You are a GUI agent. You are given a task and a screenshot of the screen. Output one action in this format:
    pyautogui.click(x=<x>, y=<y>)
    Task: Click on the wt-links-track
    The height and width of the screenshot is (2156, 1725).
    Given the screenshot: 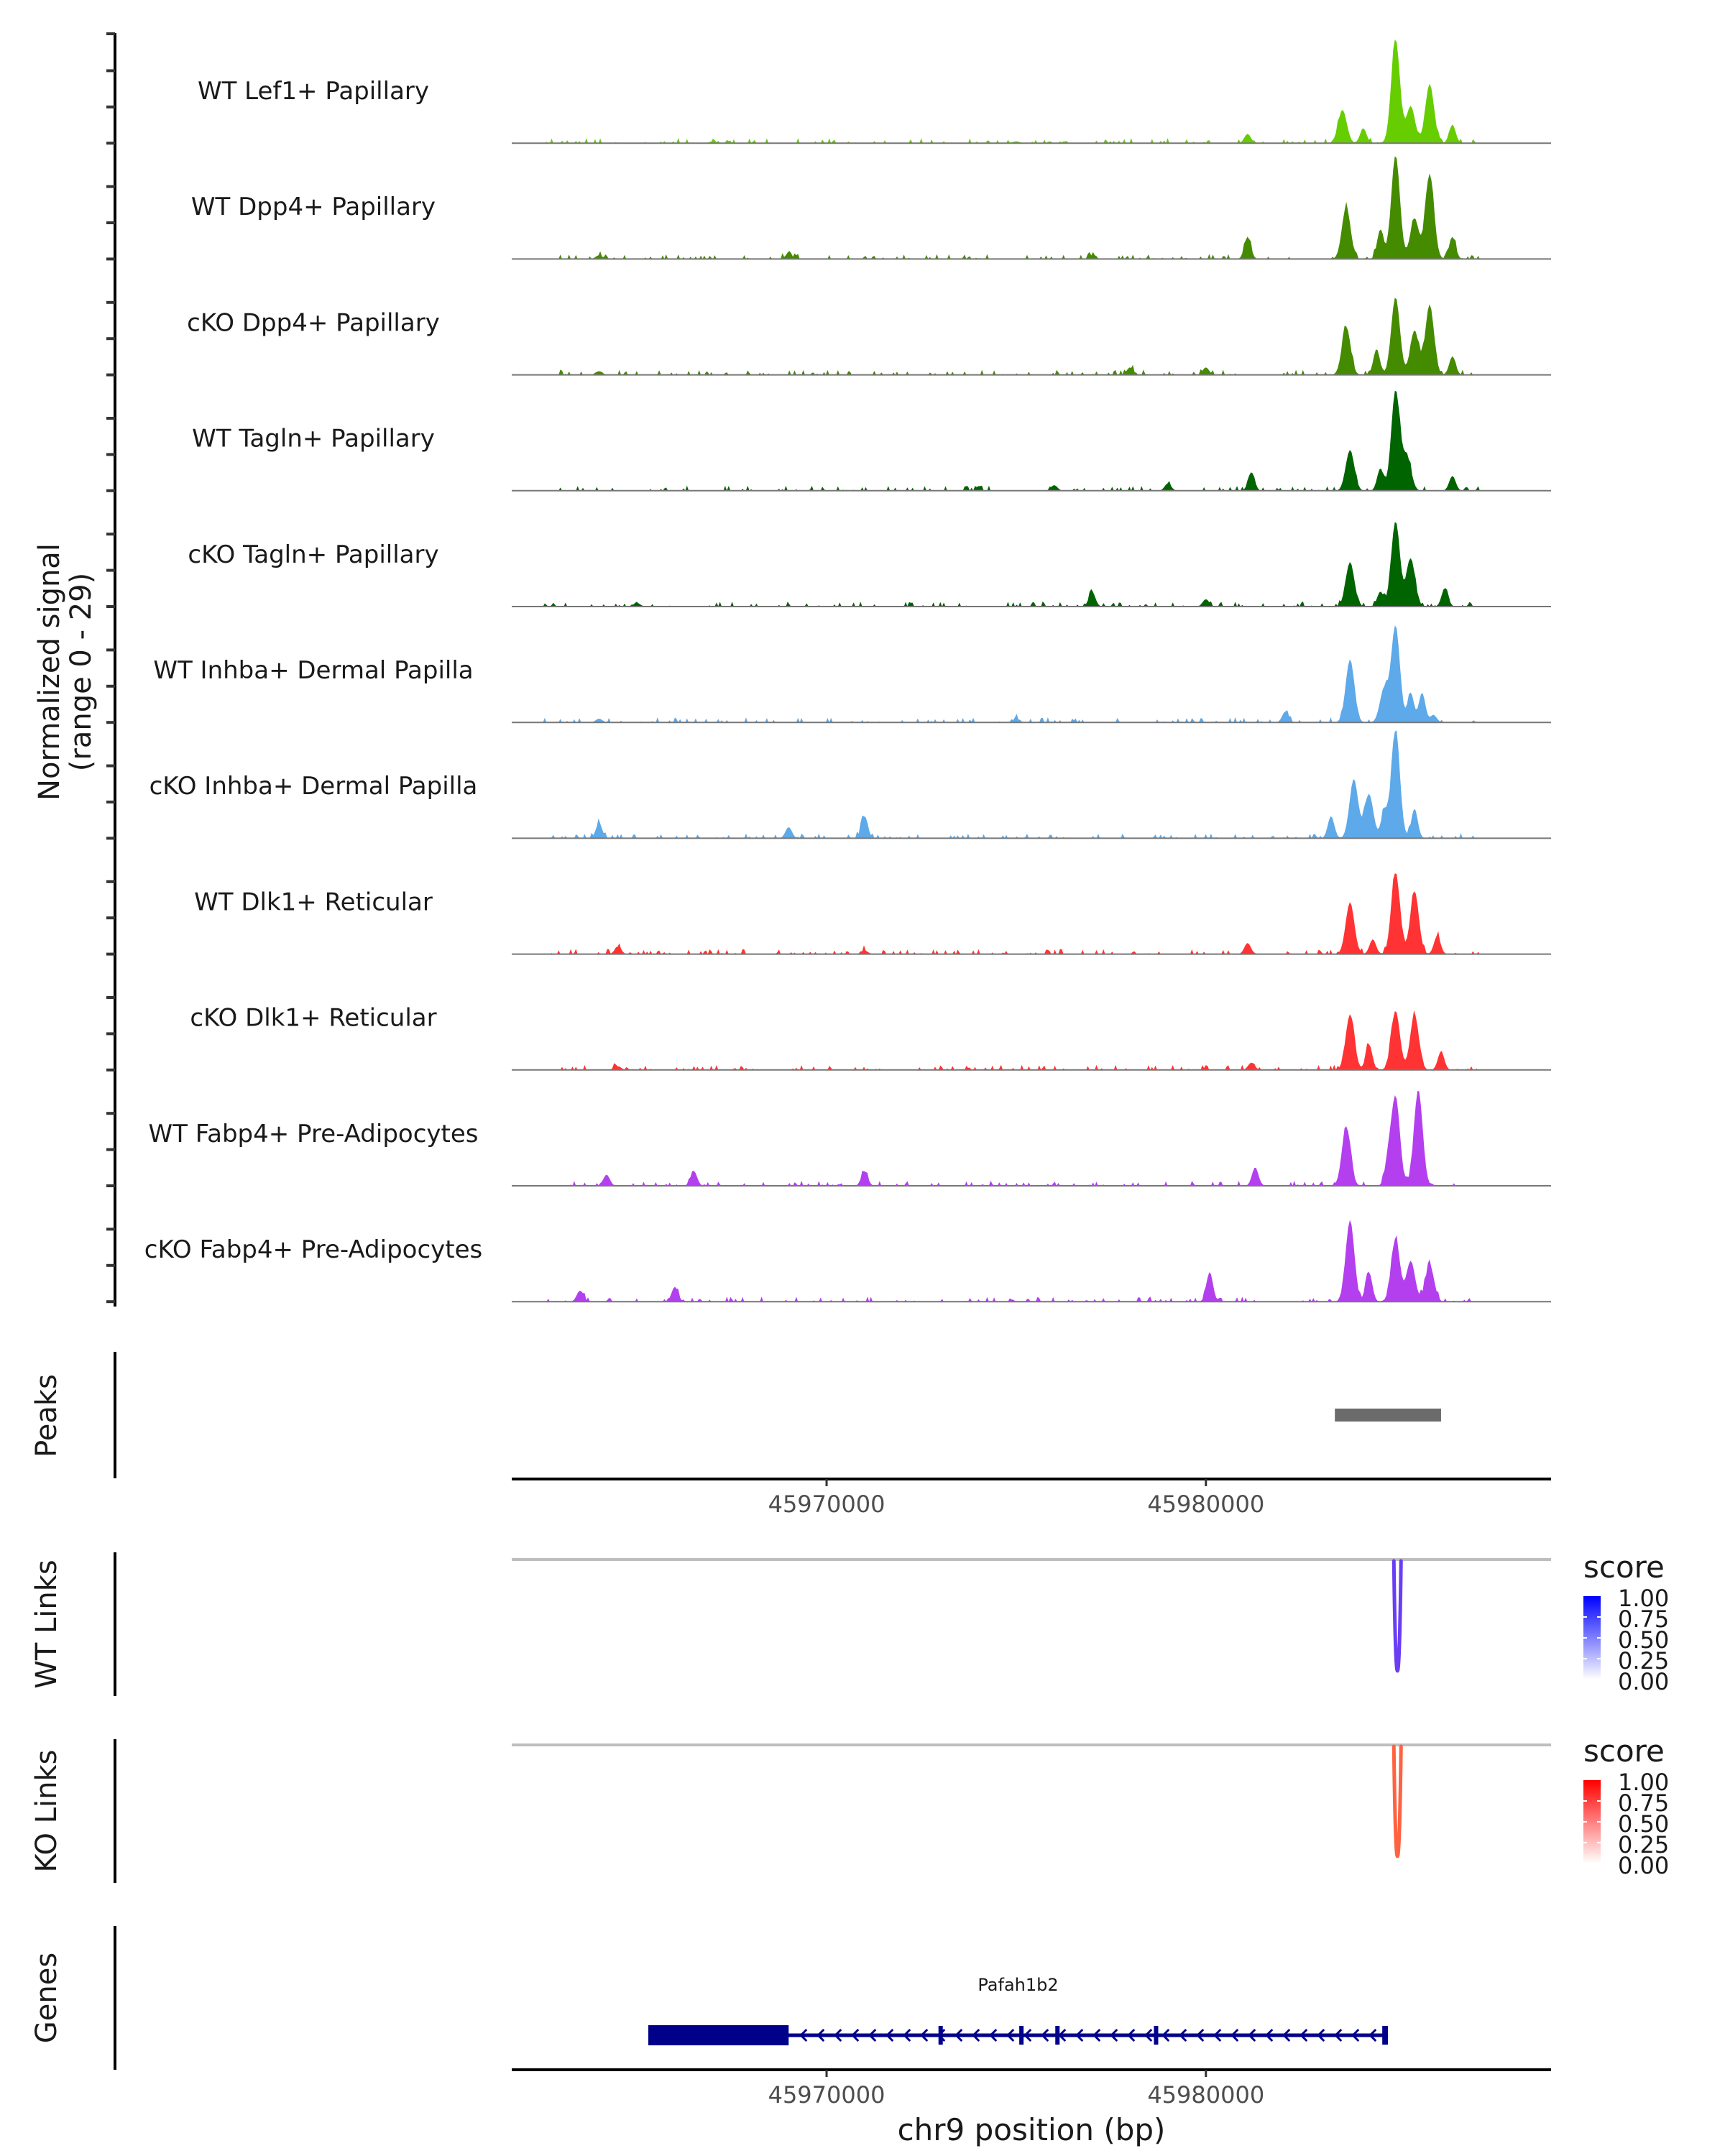 What is the action you would take?
    pyautogui.click(x=1397, y=1616)
    